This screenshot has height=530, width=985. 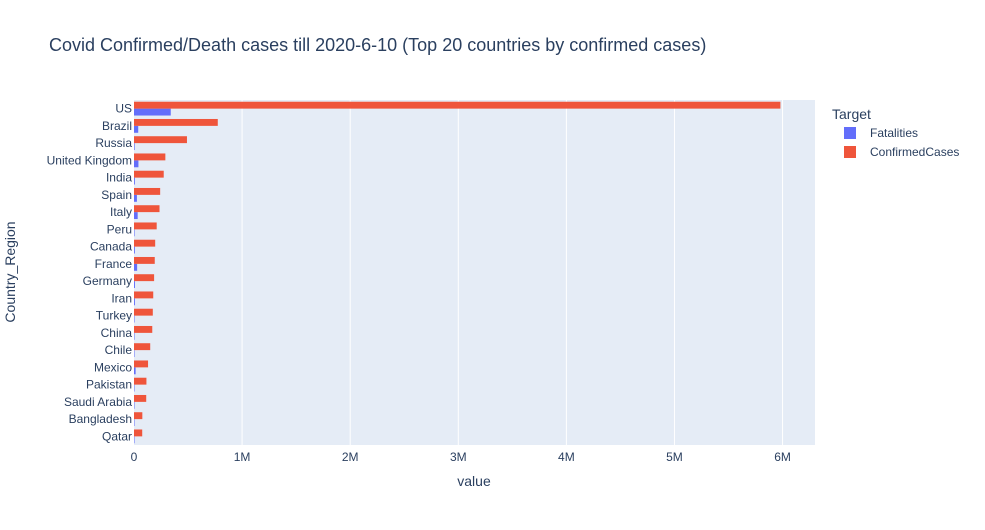 I want to click on legend: Target Fatalities ConfirmedCases, so click(x=895, y=132).